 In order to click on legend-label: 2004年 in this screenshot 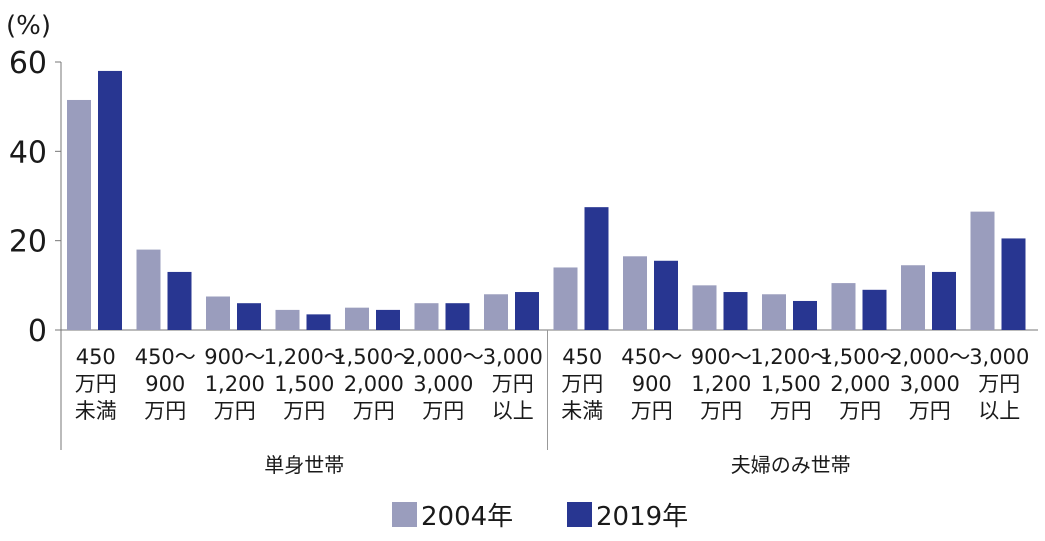, I will do `click(467, 517)`.